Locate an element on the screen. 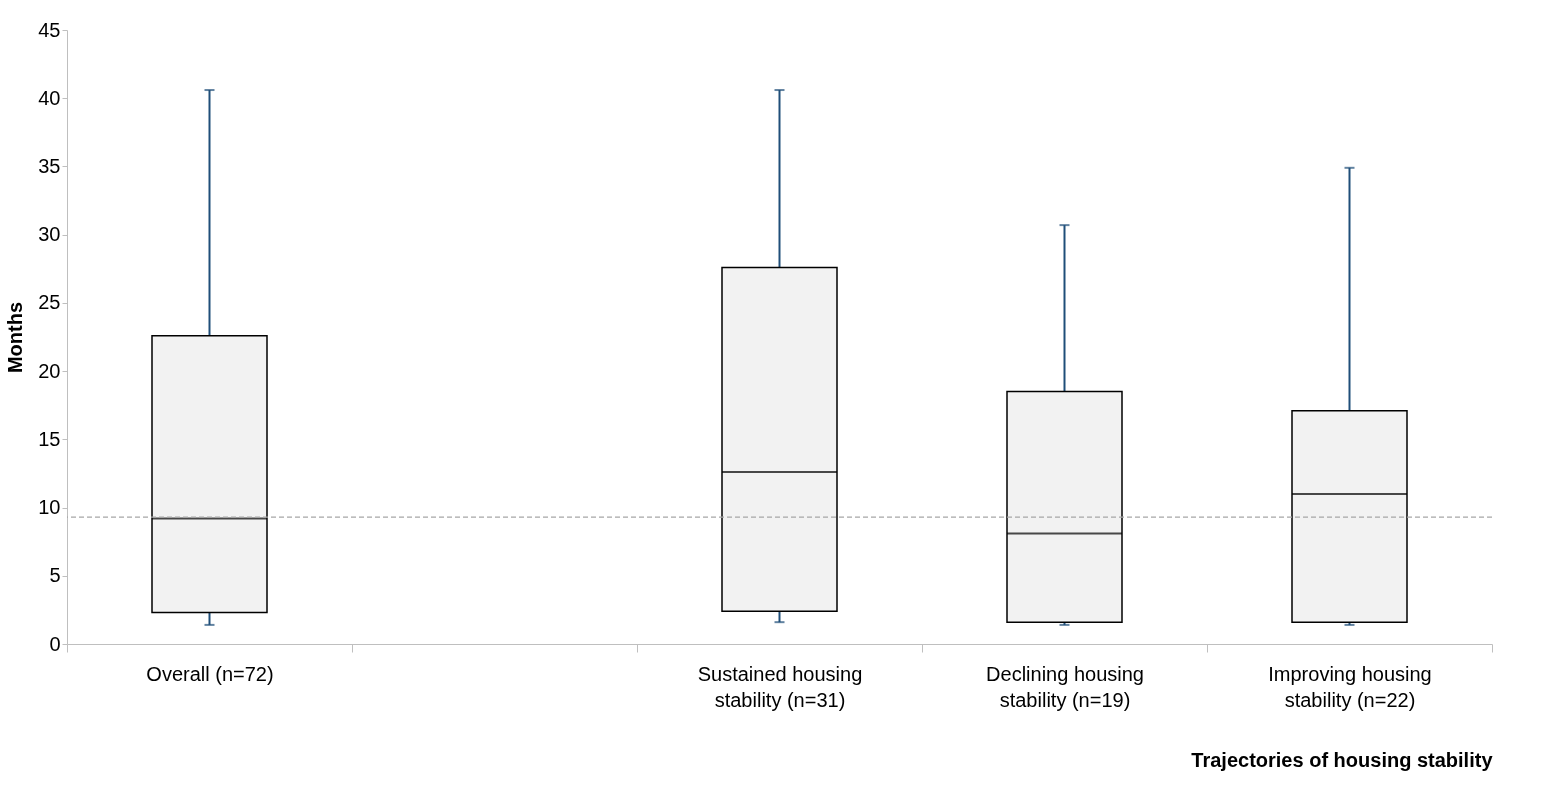 The image size is (1568, 799). y-tick-label: 30 is located at coordinates (49, 234).